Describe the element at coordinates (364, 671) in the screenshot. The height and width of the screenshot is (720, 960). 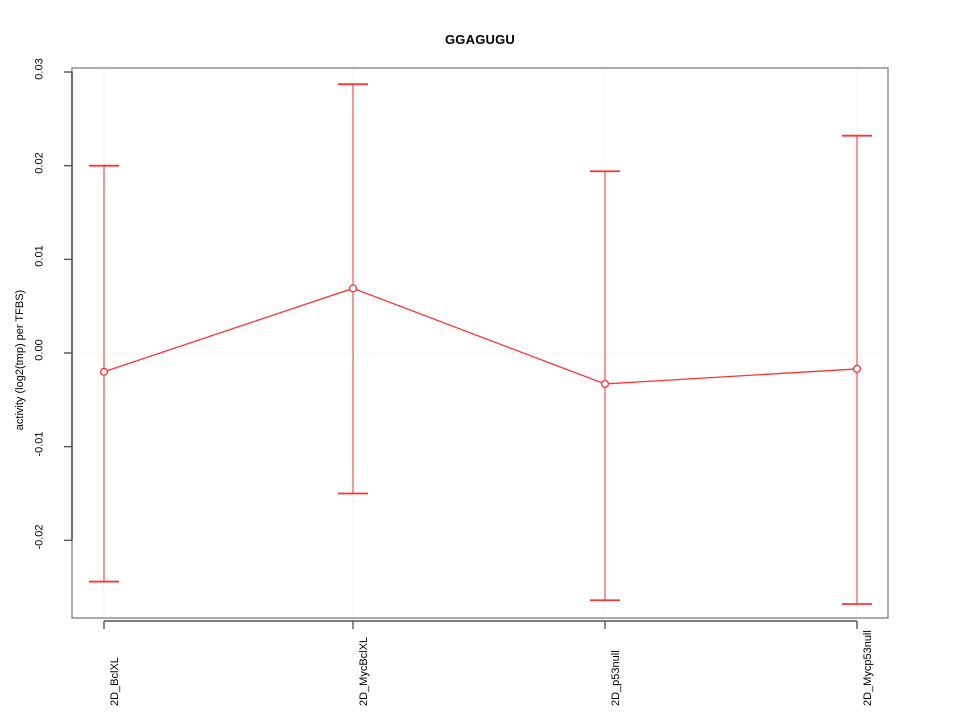
I see `x-tick-label-text: 2D_MycBclXL` at that location.